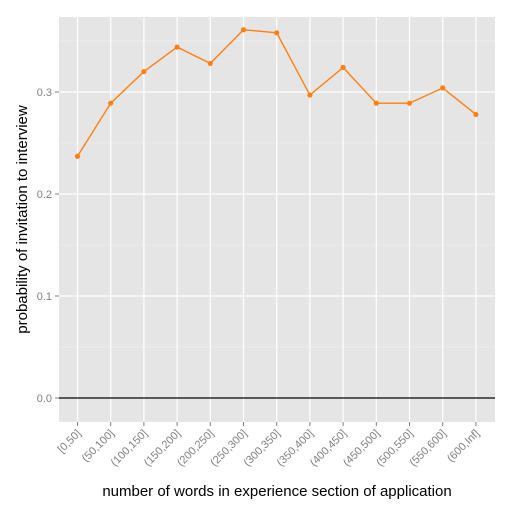 This screenshot has width=515, height=509. Describe the element at coordinates (44, 93) in the screenshot. I see `y-tick-label: 0.3` at that location.